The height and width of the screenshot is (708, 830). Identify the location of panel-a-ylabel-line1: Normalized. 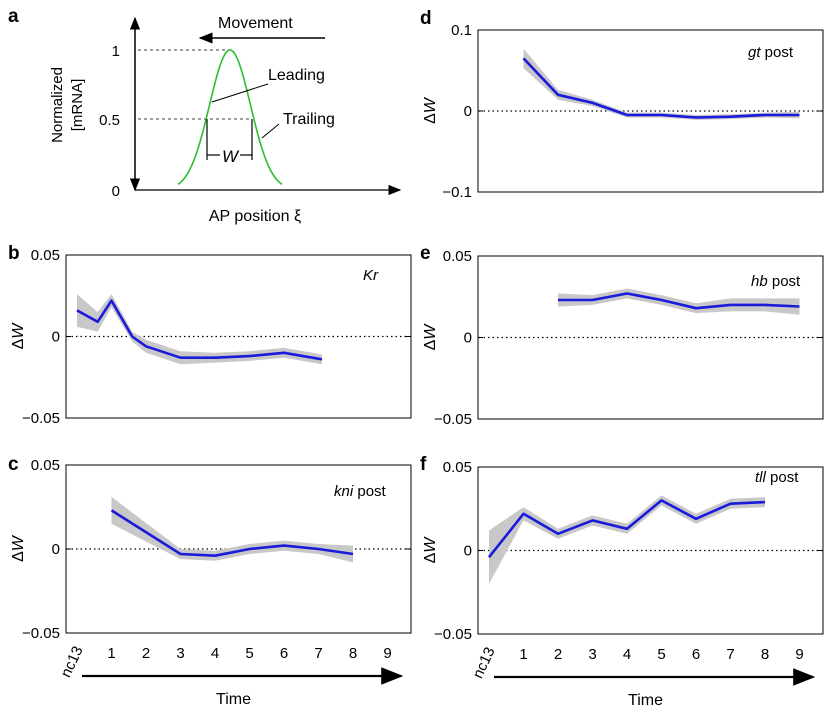
(57, 105).